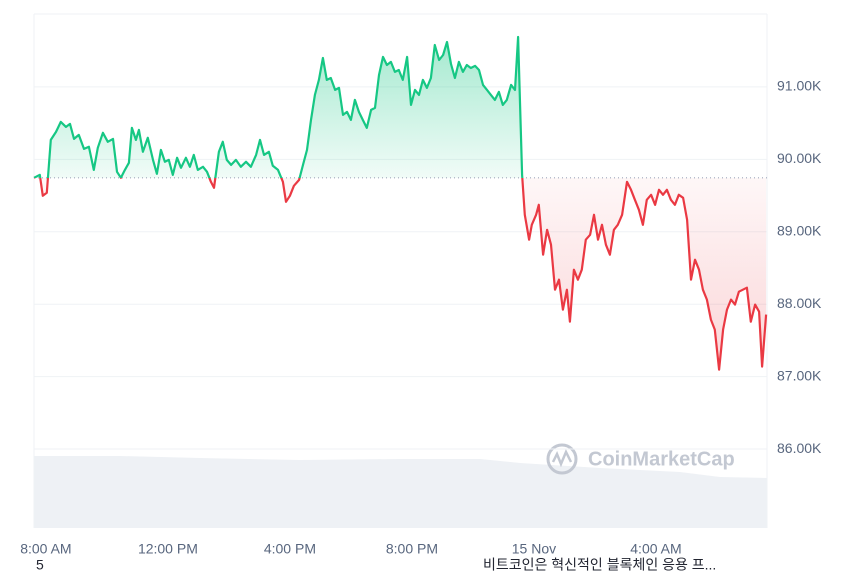 The image size is (860, 573). What do you see at coordinates (799, 303) in the screenshot?
I see `y-tick-label: 88.00K` at bounding box center [799, 303].